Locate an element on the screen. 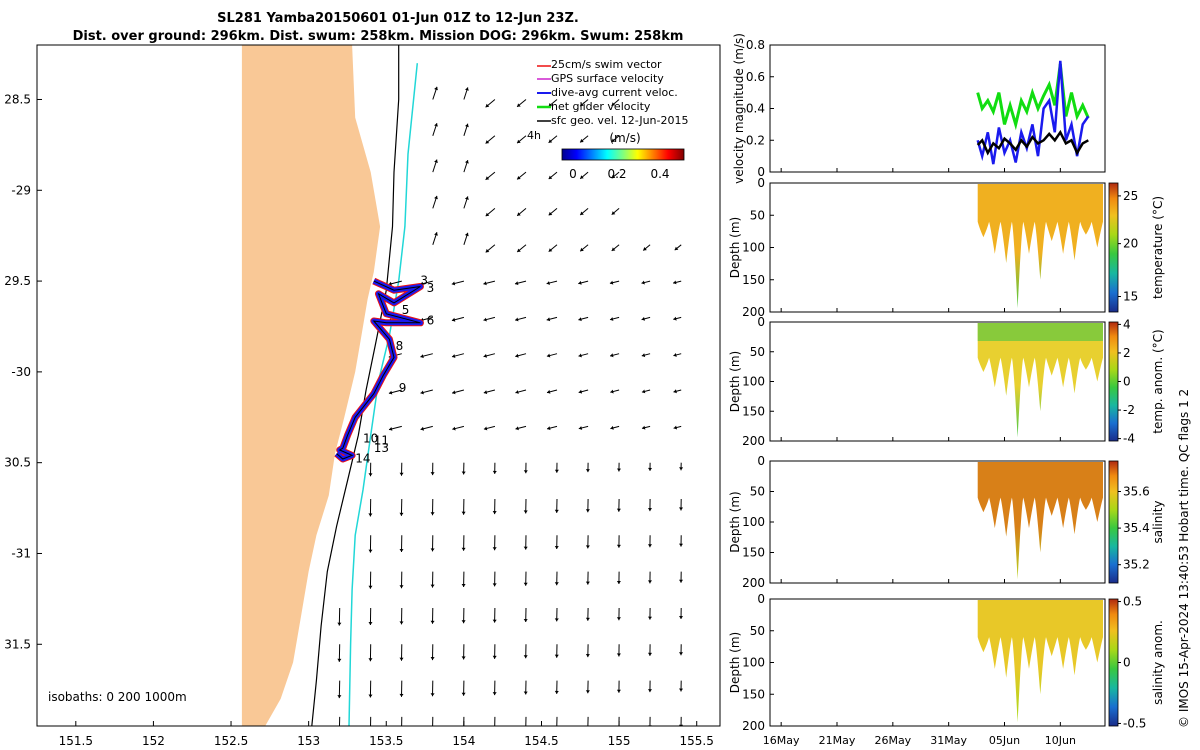 Image resolution: width=1200 pixels, height=750 pixels. temperature-ytick-0: 0 is located at coordinates (761, 183).